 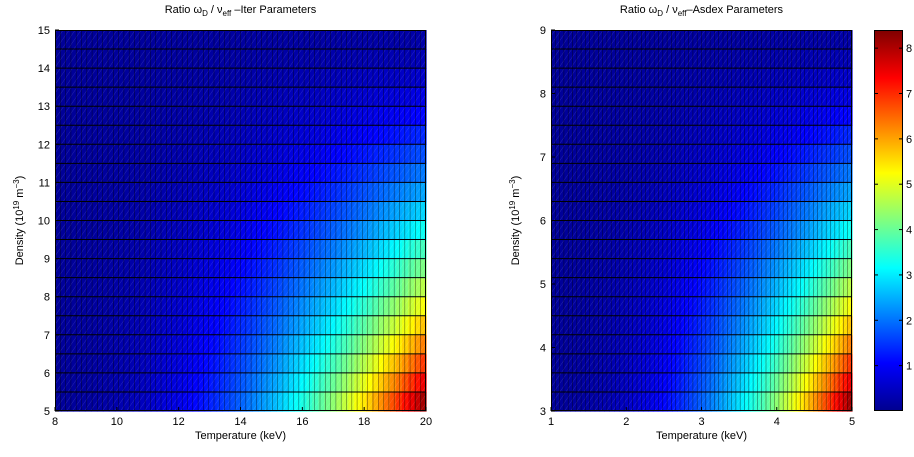 I want to click on y-tick-label: 12, so click(x=44, y=145).